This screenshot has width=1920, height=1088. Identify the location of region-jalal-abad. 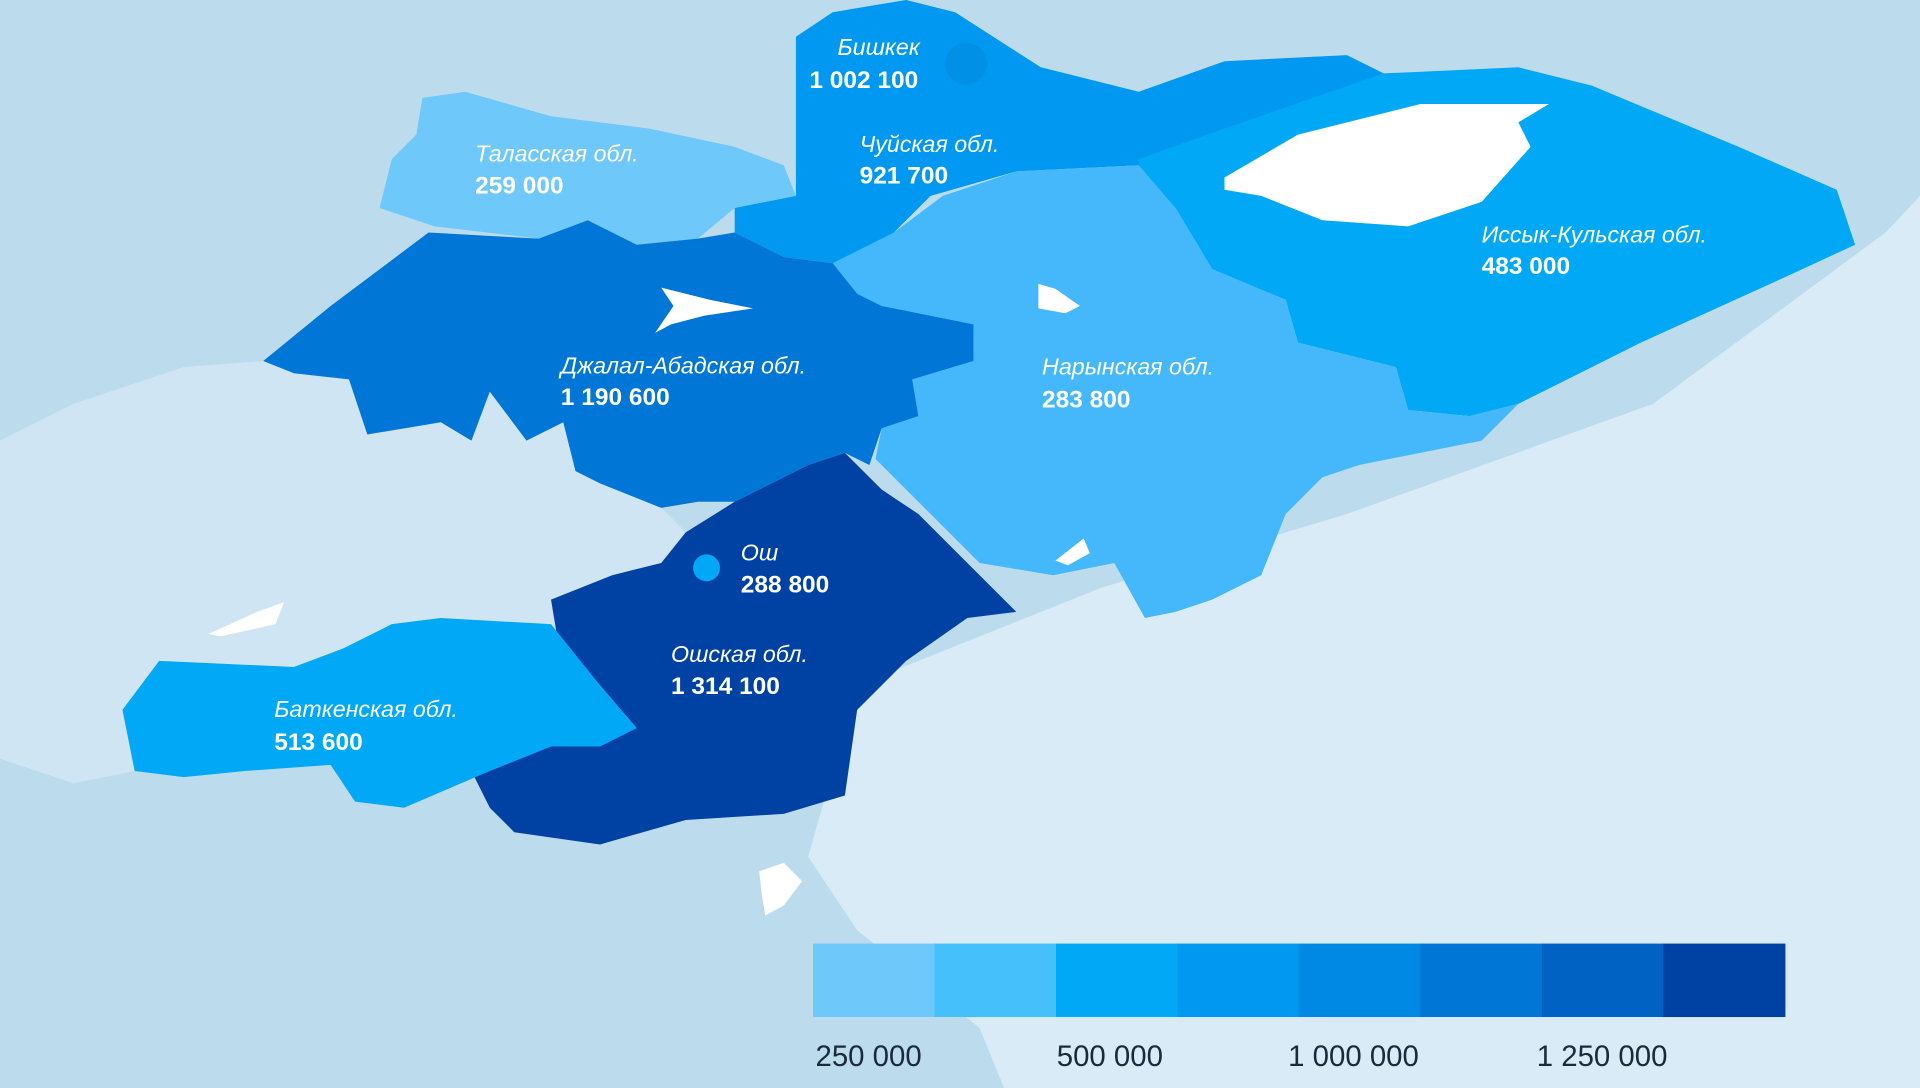
(618, 364).